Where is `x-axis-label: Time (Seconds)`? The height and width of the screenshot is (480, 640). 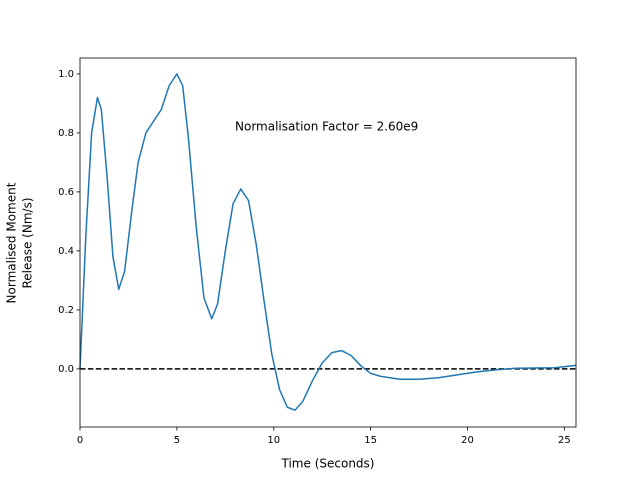 x-axis-label: Time (Seconds) is located at coordinates (328, 464).